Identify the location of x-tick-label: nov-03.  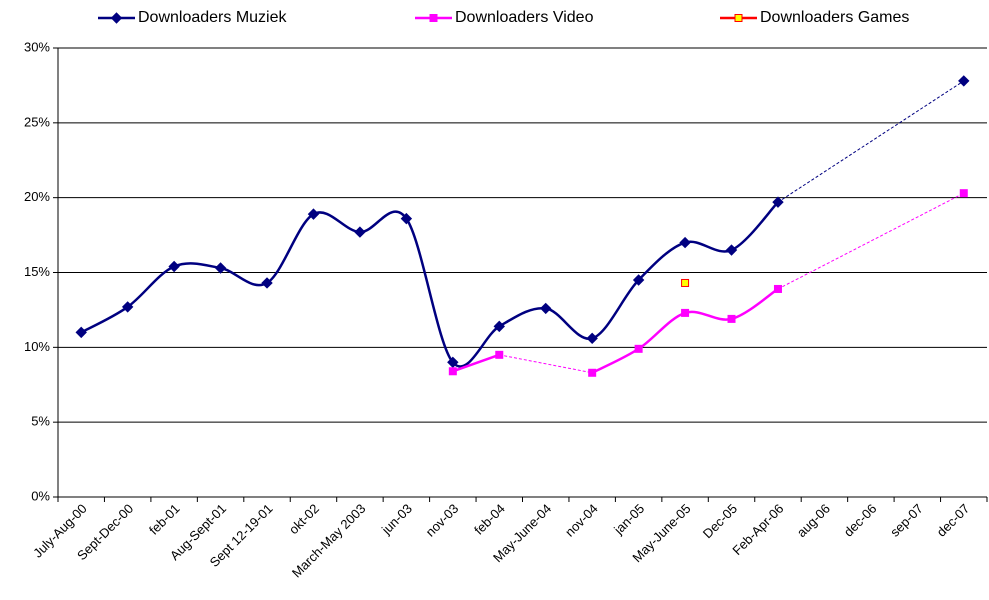
(442, 520).